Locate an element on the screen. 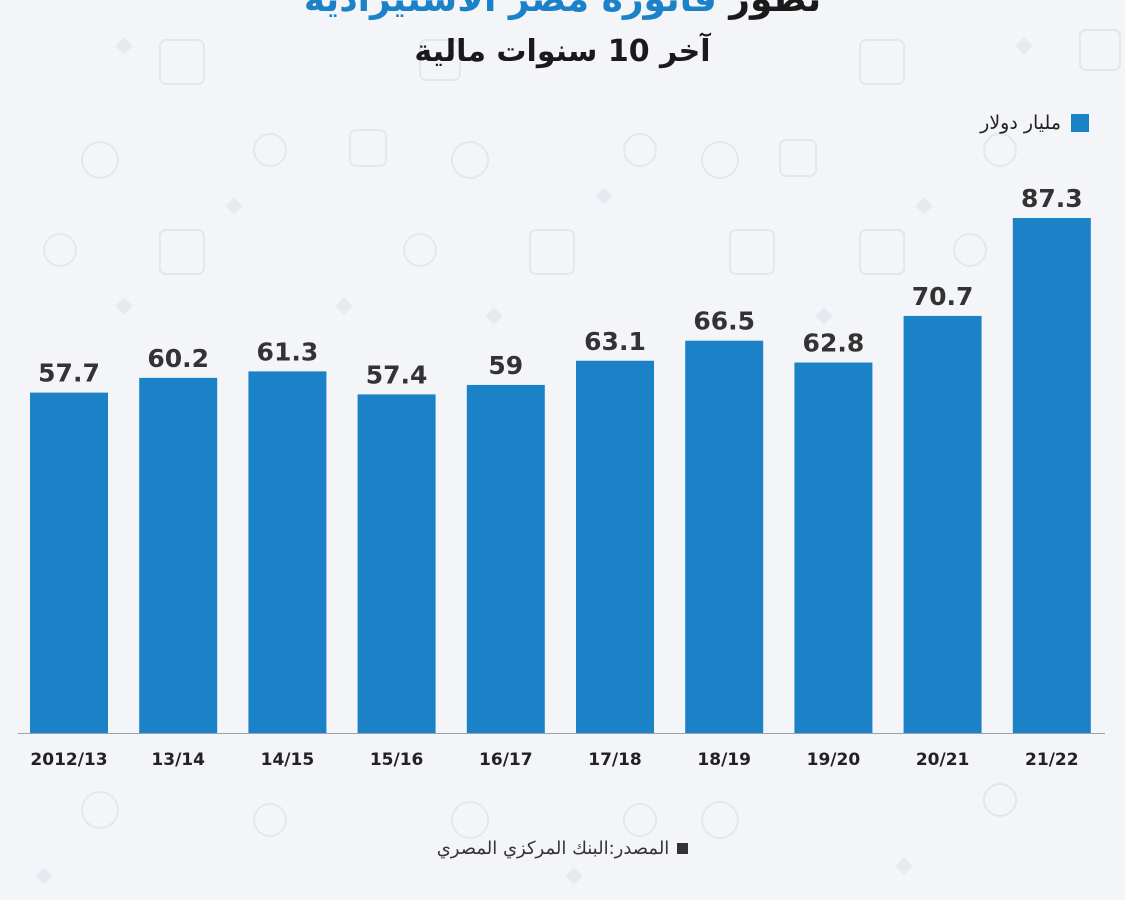  x-tick-label: 14/15 is located at coordinates (288, 760).